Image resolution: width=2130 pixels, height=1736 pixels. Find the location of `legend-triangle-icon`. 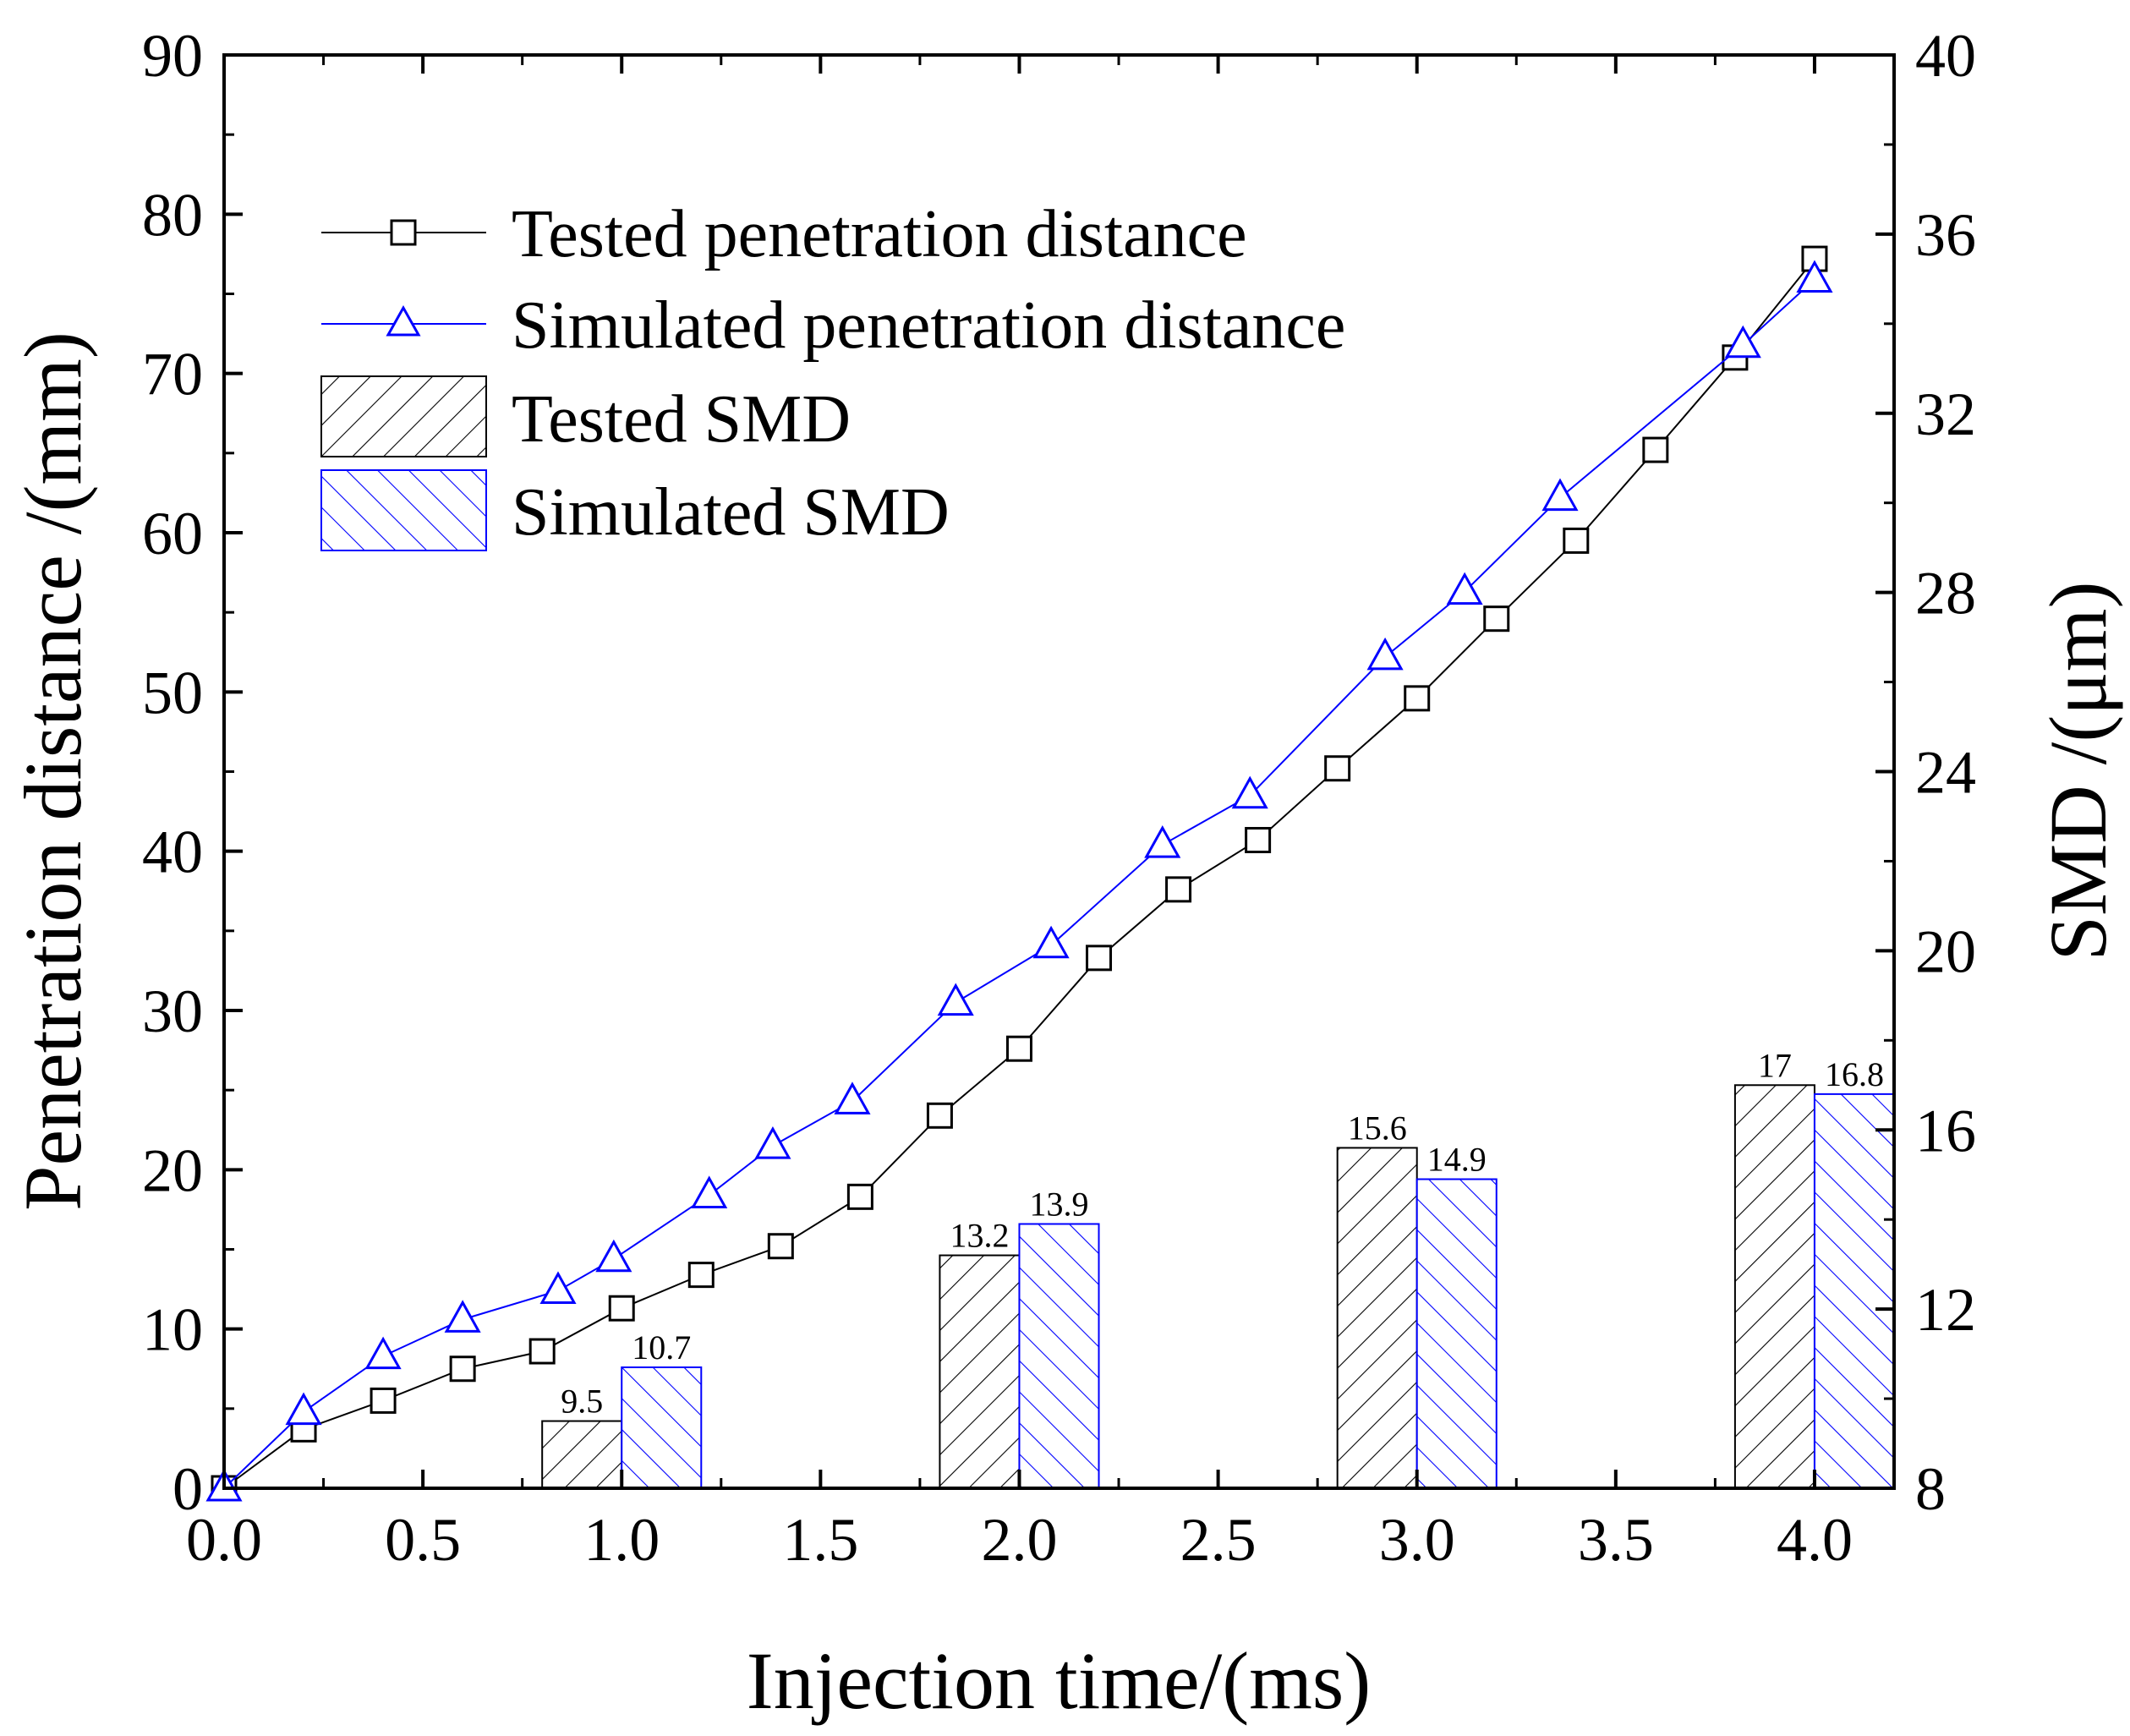

legend-triangle-icon is located at coordinates (403, 320).